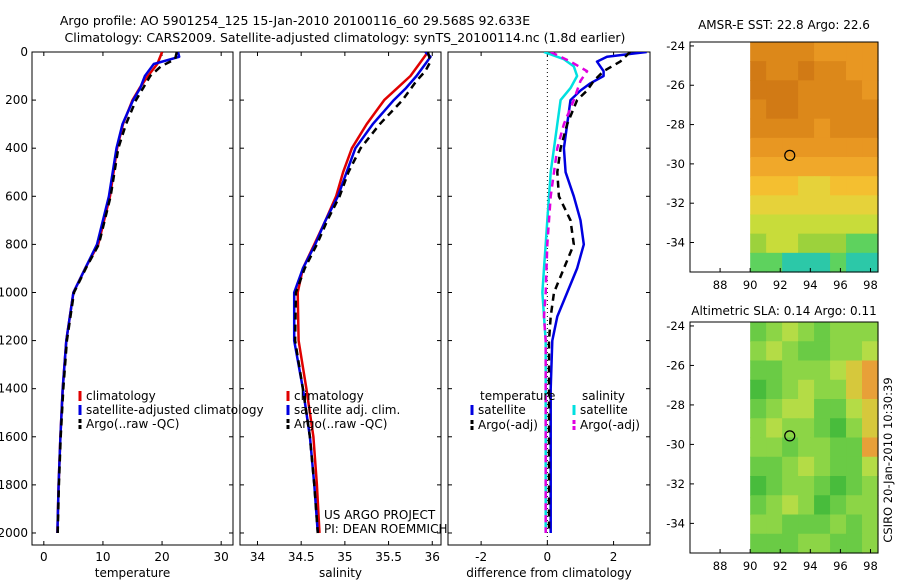  What do you see at coordinates (780, 566) in the screenshot?
I see `sla_map-xtick-label: 92` at bounding box center [780, 566].